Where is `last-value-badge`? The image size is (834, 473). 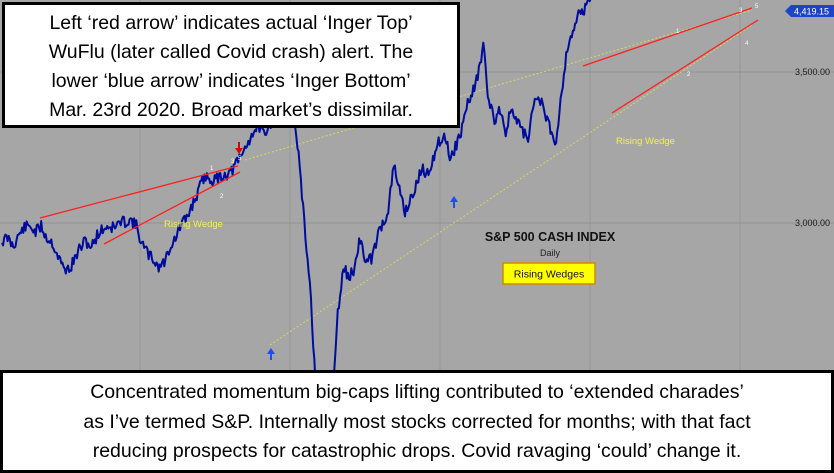
last-value-badge is located at coordinates (809, 11).